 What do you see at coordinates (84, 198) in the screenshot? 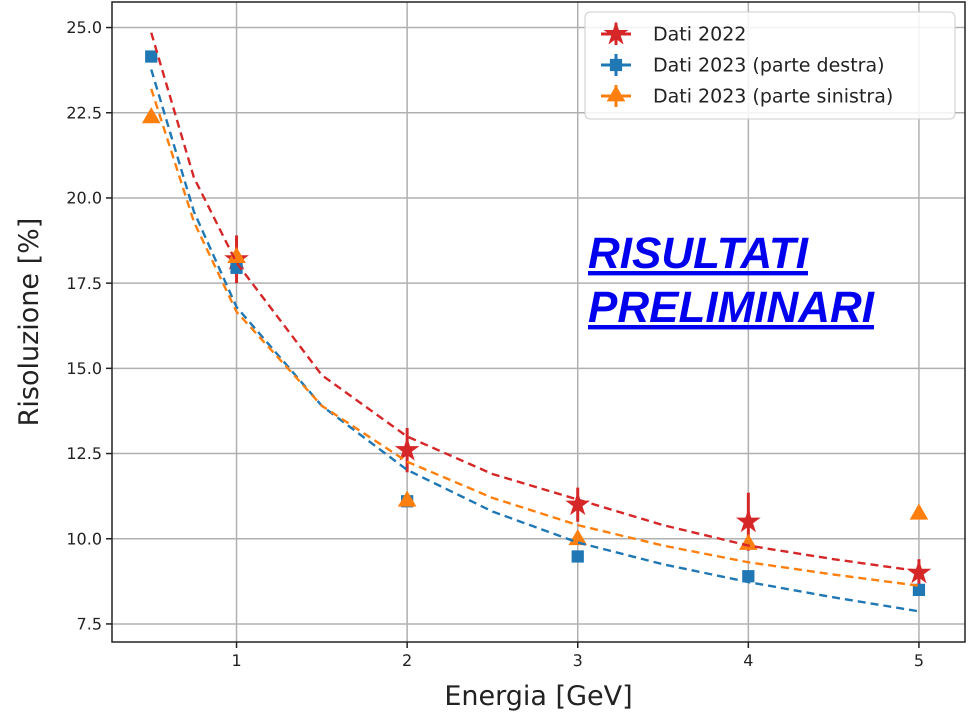
I see `y-tick-label: 20.0` at bounding box center [84, 198].